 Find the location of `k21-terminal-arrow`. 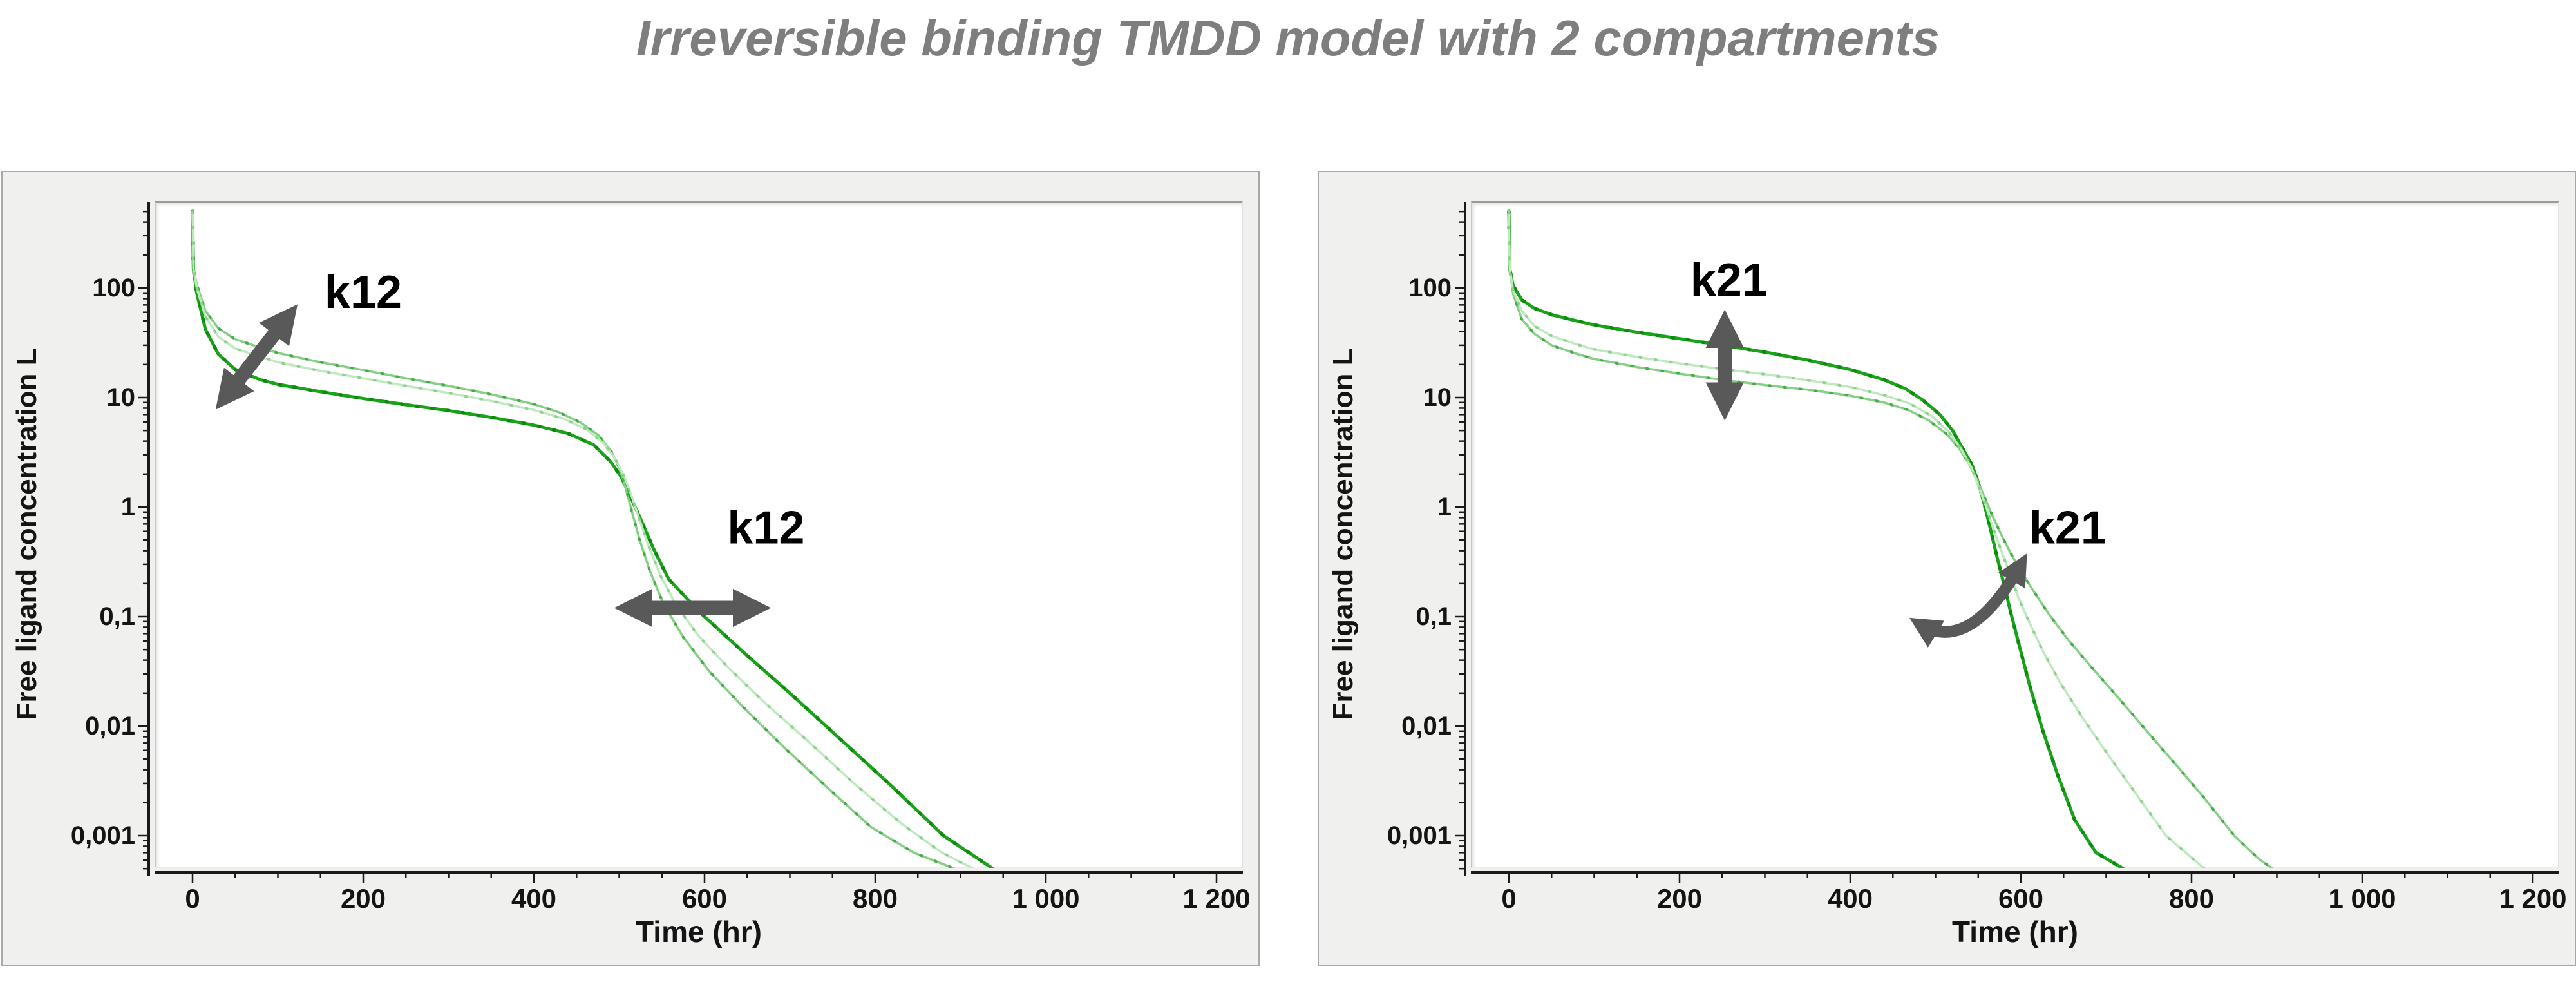

k21-terminal-arrow is located at coordinates (1968, 601).